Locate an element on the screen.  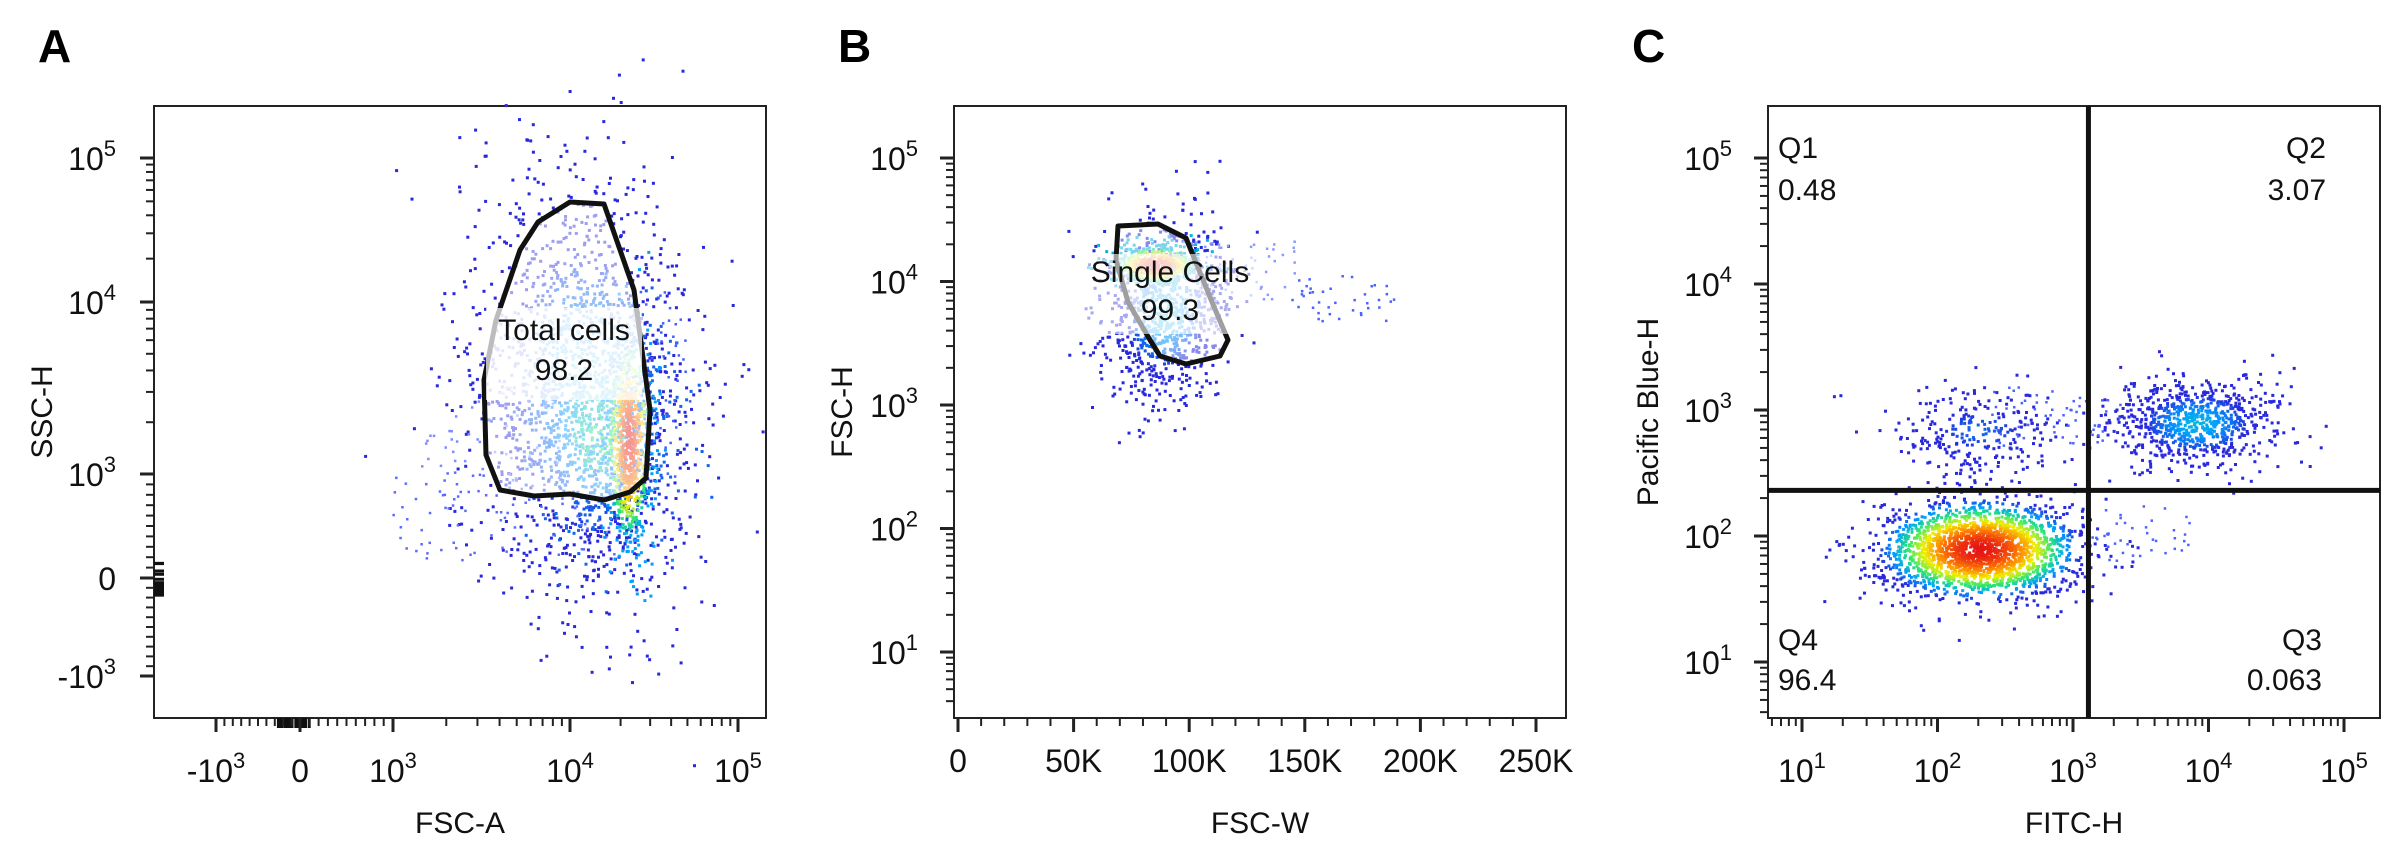
y-axis-label-b: FSC-H is located at coordinates (842, 412).